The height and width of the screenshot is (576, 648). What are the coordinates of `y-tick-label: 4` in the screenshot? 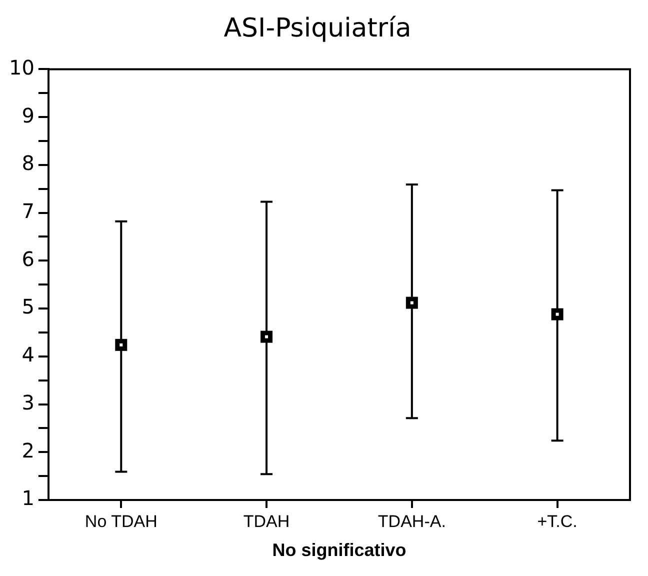 It's located at (28, 354).